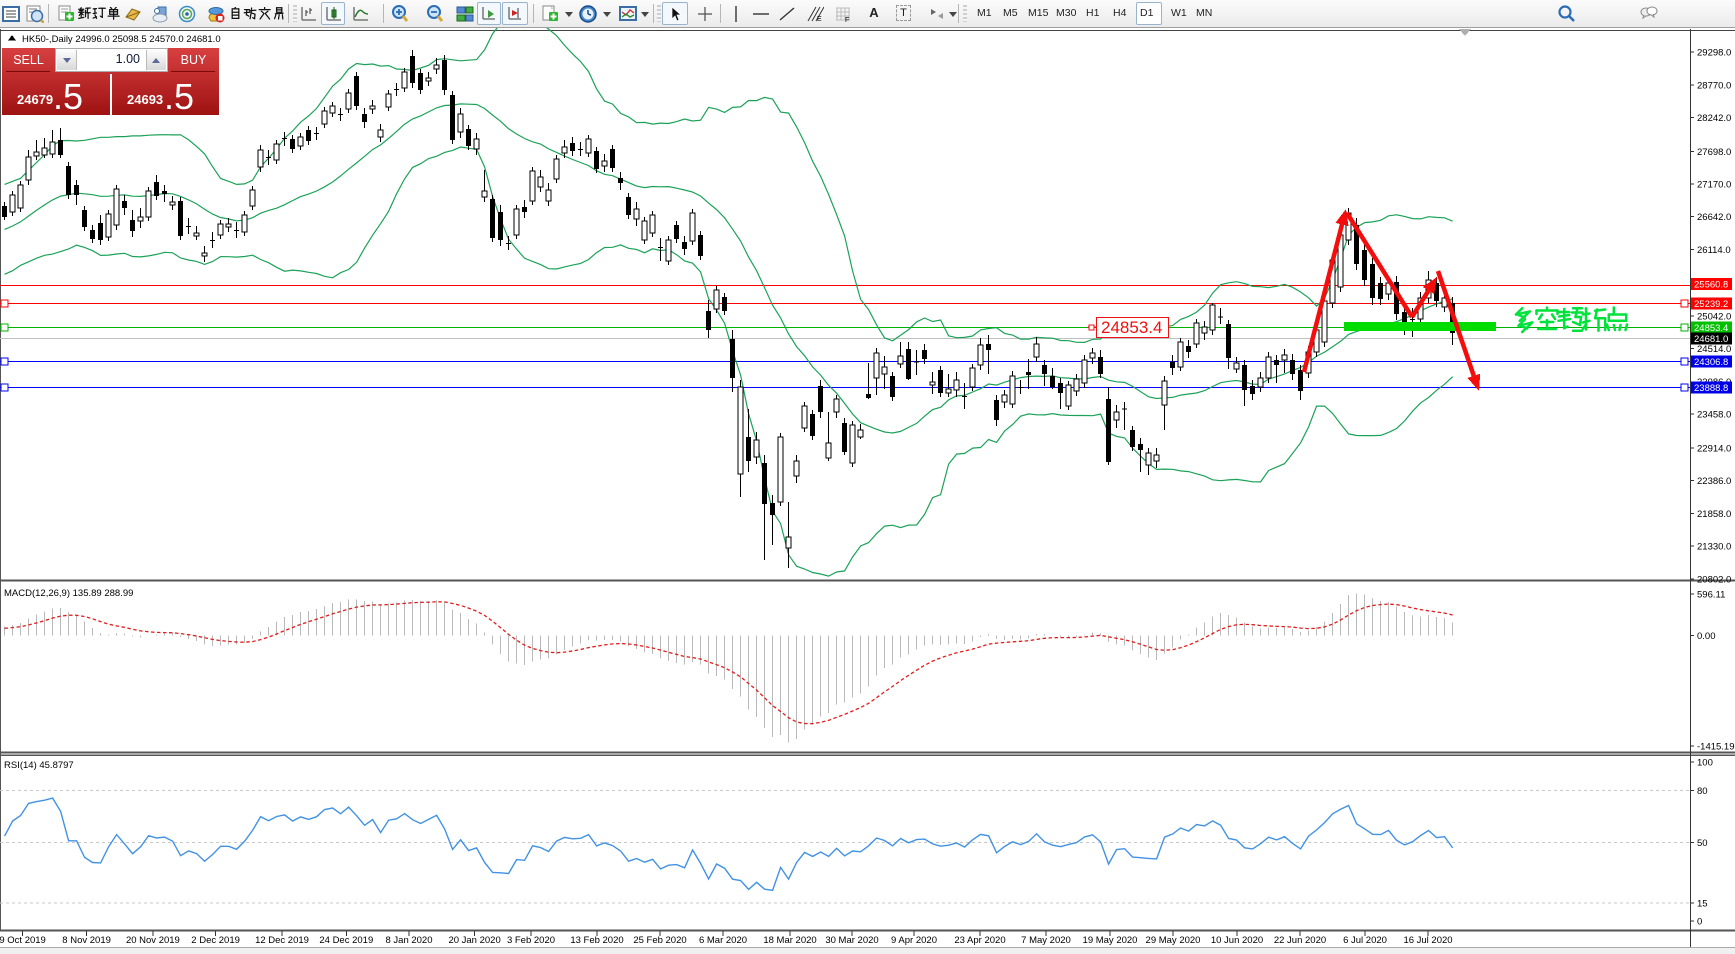  I want to click on svg-text: 100, so click(1705, 763).